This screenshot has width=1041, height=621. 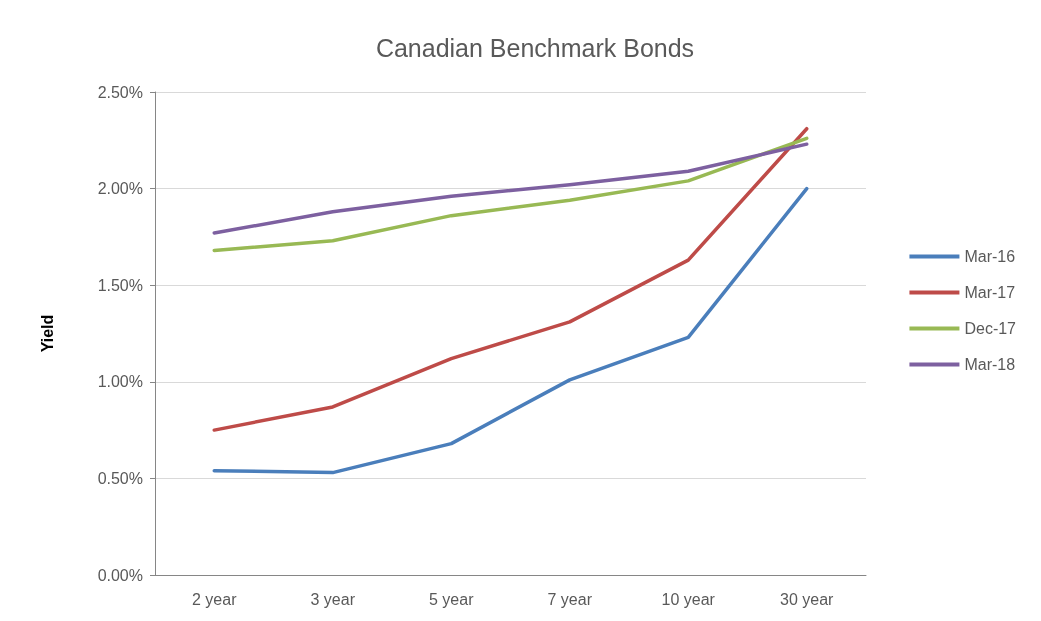 I want to click on x-tick-label: 7 year, so click(x=570, y=599).